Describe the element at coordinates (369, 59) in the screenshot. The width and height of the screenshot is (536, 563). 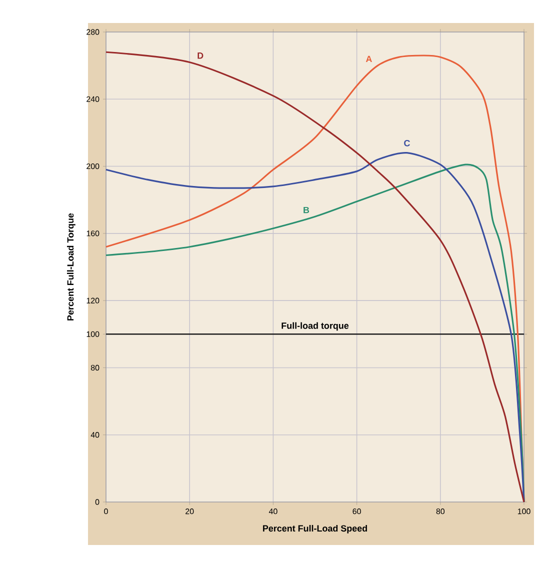
I see `series-label: A` at that location.